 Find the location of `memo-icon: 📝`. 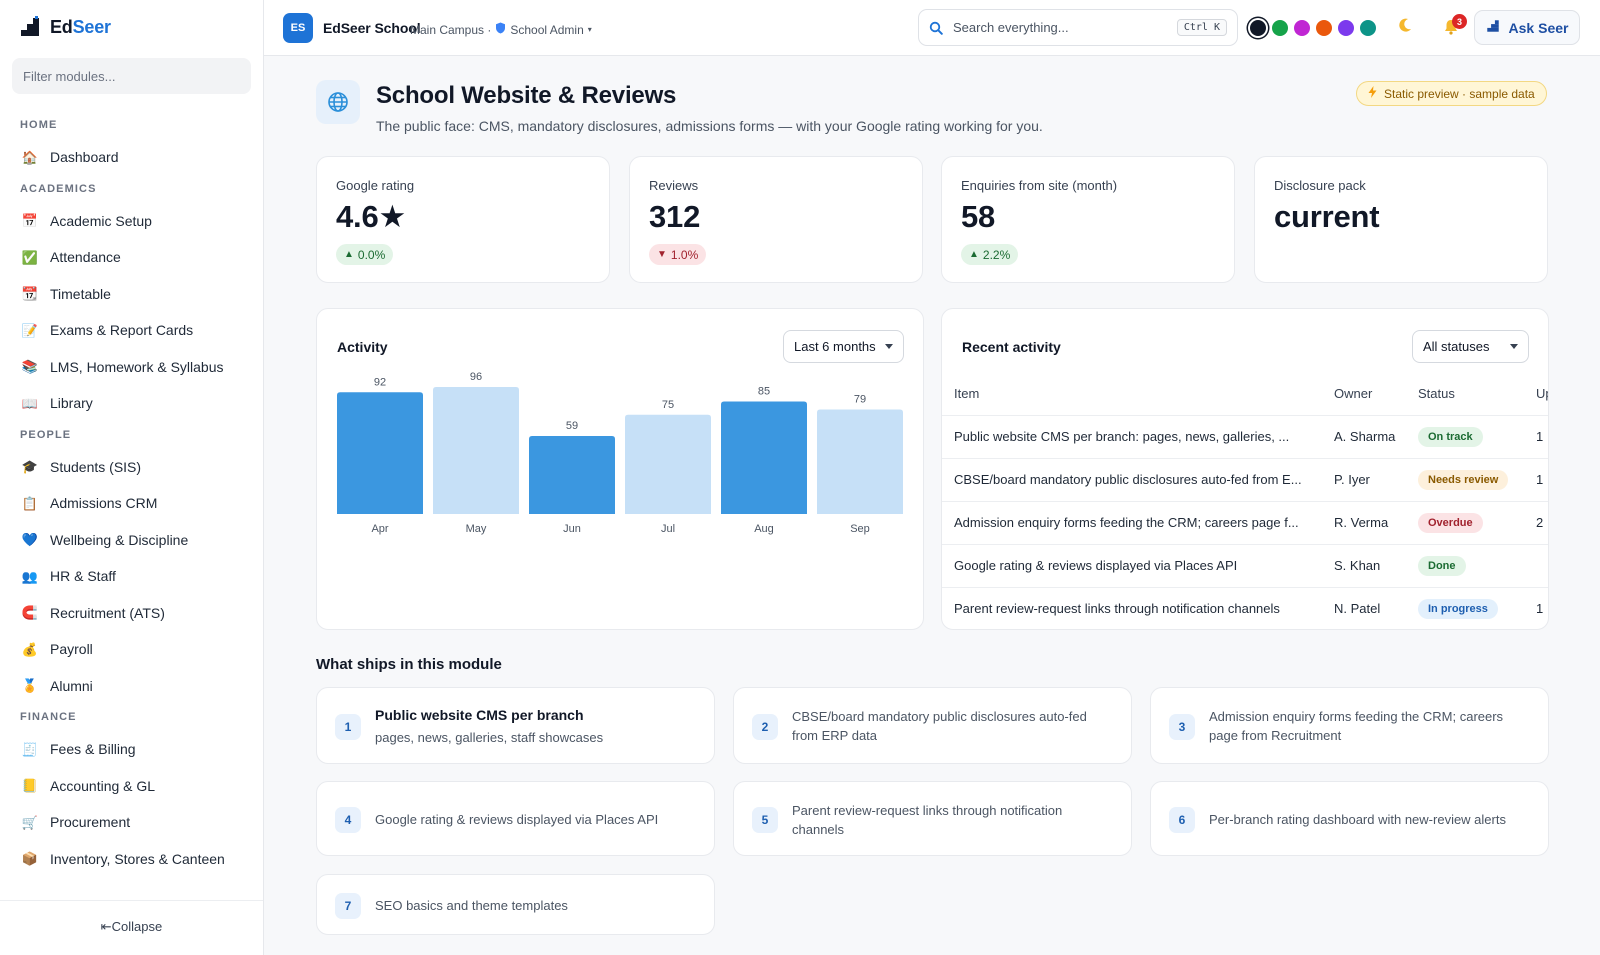

memo-icon: 📝 is located at coordinates (30, 330).